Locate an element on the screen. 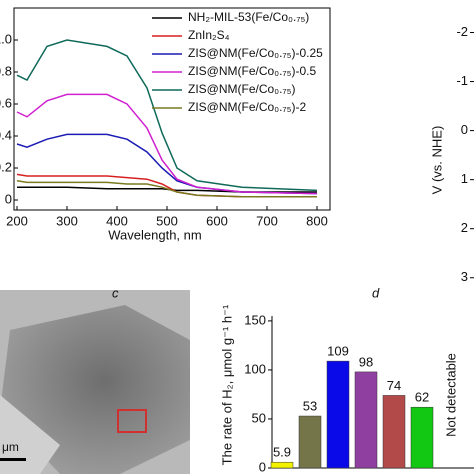 This screenshot has height=474, width=474. x-tick-label: 400 is located at coordinates (117, 220).